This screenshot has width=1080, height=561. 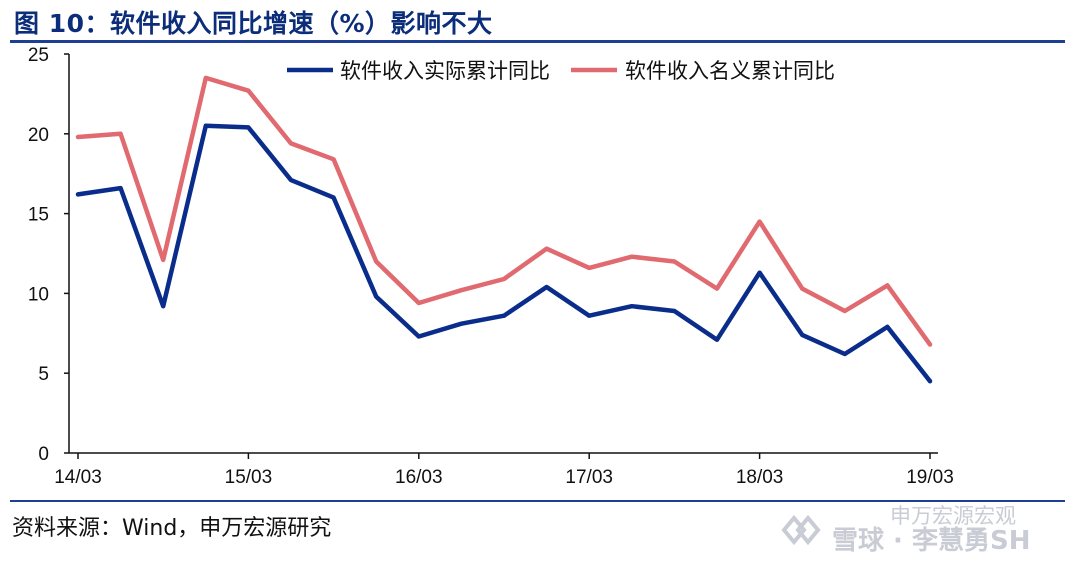 I want to click on chart-title: 图 10：软件收入同比增速（%）影响不大, so click(x=253, y=23).